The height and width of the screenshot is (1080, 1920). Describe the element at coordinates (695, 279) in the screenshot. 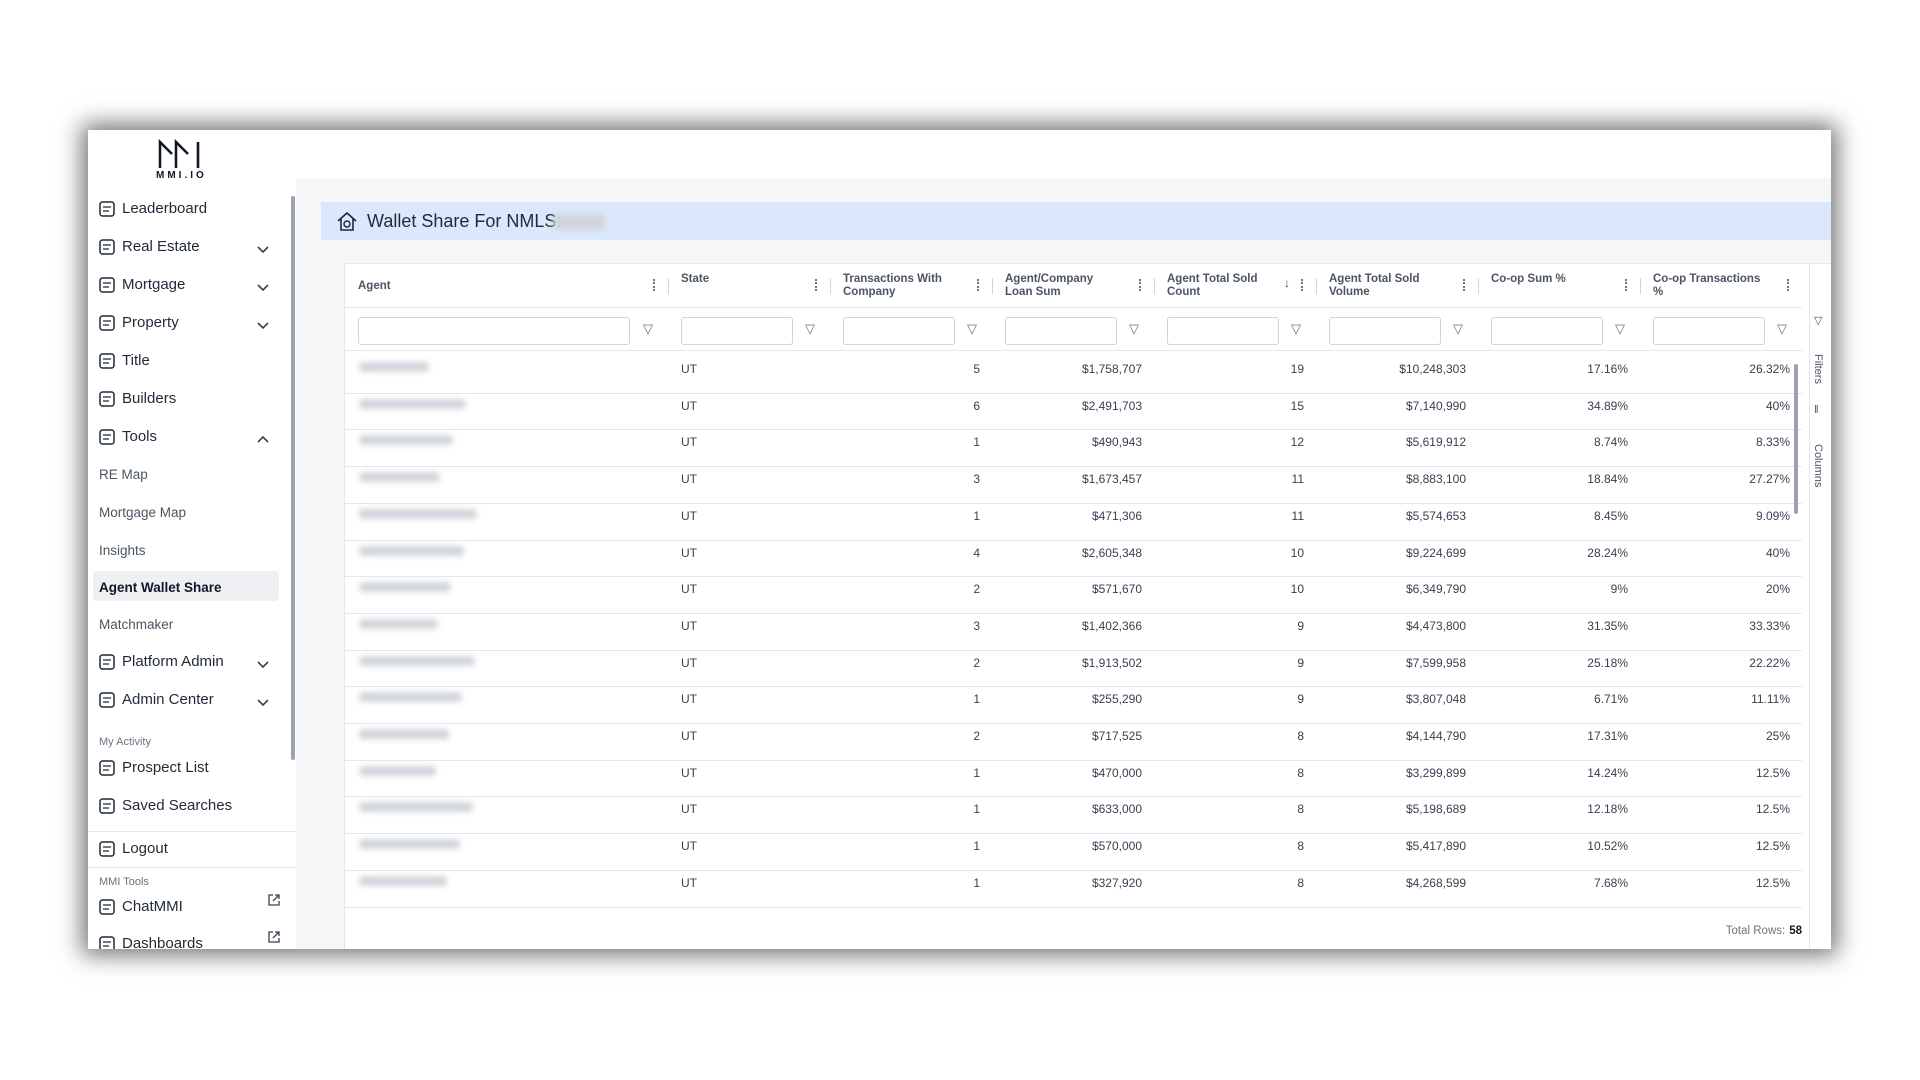

I see `column-header: State` at that location.